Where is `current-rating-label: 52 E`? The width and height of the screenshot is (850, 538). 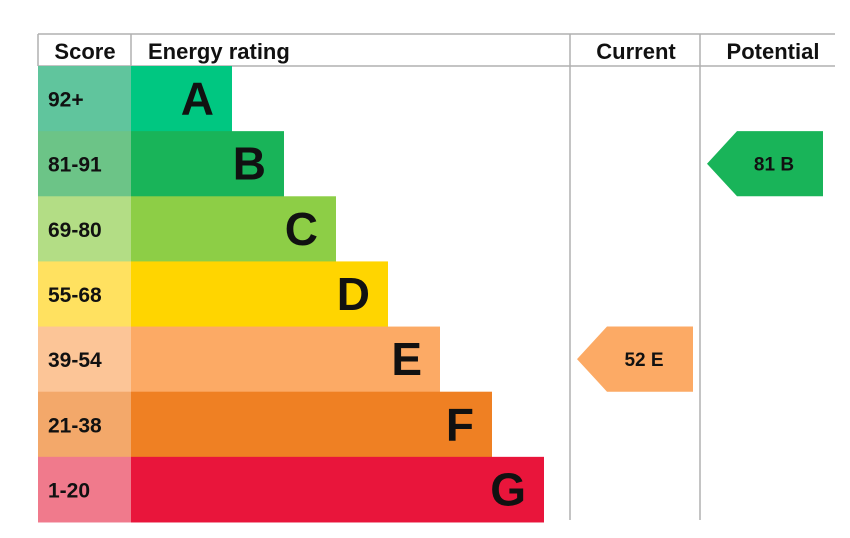
current-rating-label: 52 E is located at coordinates (643, 360).